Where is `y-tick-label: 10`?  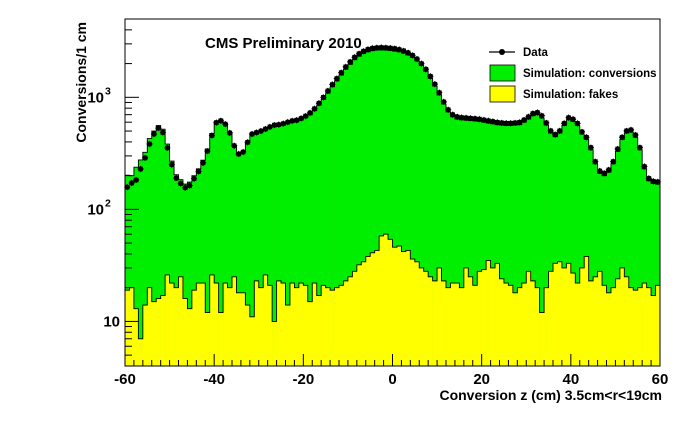 y-tick-label: 10 is located at coordinates (111, 321).